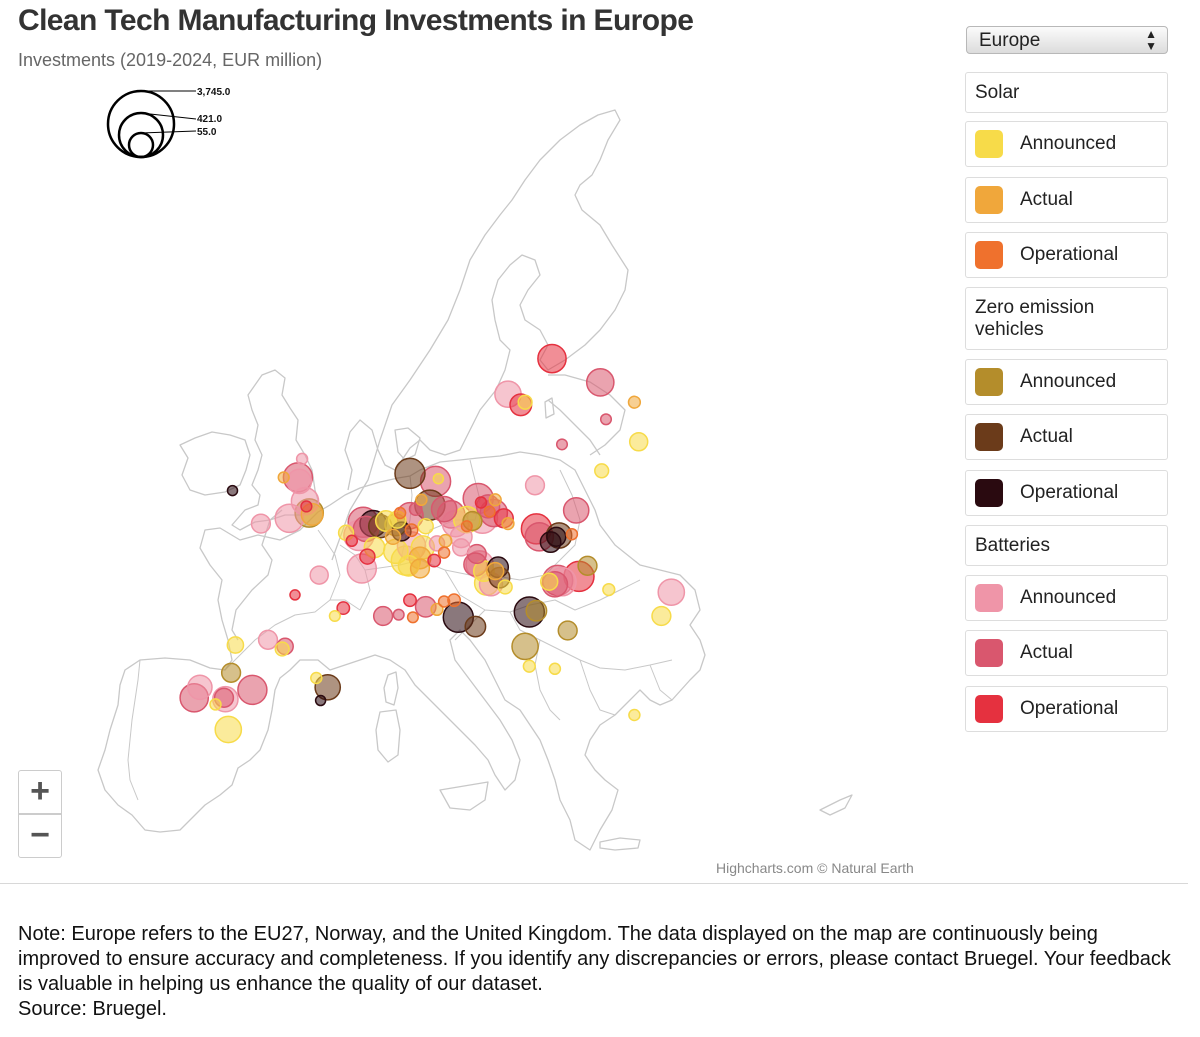 This screenshot has height=1037, width=1200. I want to click on investment-bubble: Batteries — Announced: 300, so click(461, 547).